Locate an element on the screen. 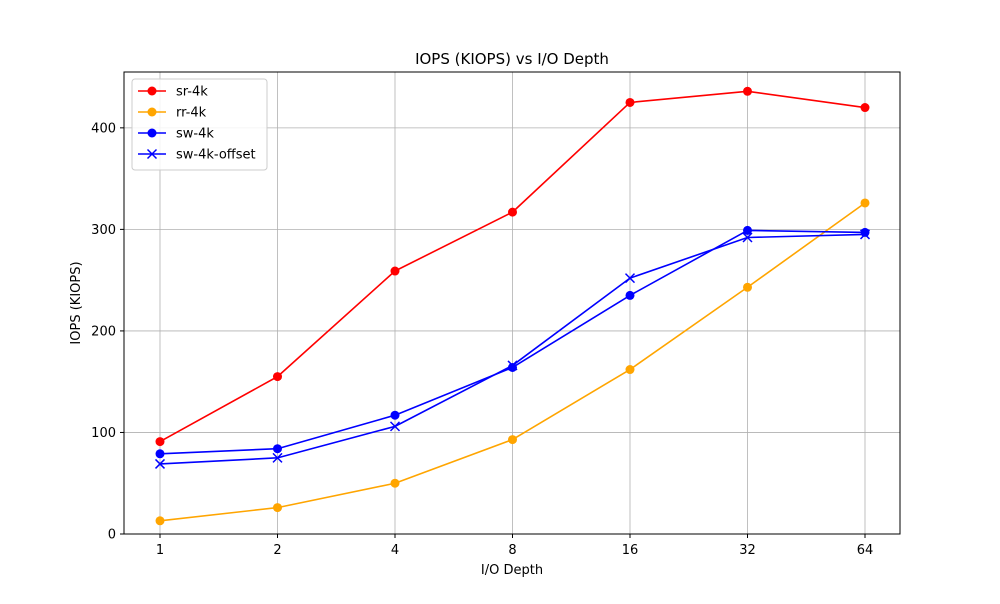 The height and width of the screenshot is (604, 1000). x-tick-label: 8 is located at coordinates (512, 550).